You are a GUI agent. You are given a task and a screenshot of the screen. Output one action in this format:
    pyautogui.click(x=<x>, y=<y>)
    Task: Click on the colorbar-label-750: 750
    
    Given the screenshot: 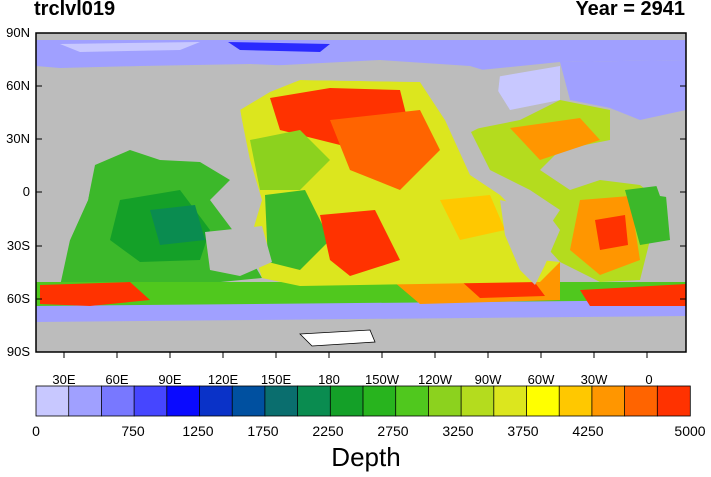 What is the action you would take?
    pyautogui.click(x=133, y=431)
    